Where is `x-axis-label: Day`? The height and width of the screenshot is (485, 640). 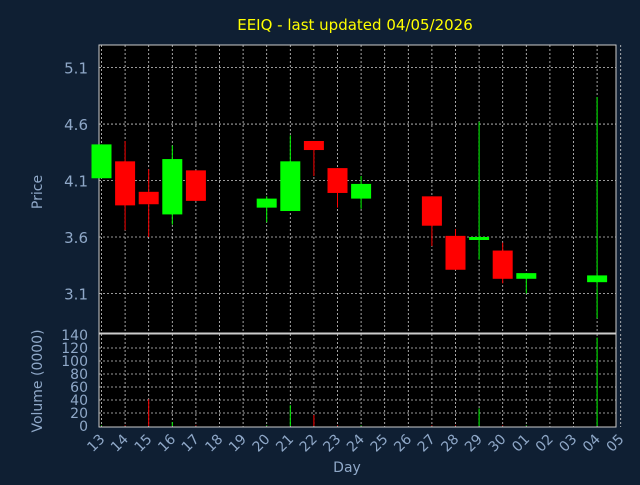
x-axis-label: Day is located at coordinates (347, 468).